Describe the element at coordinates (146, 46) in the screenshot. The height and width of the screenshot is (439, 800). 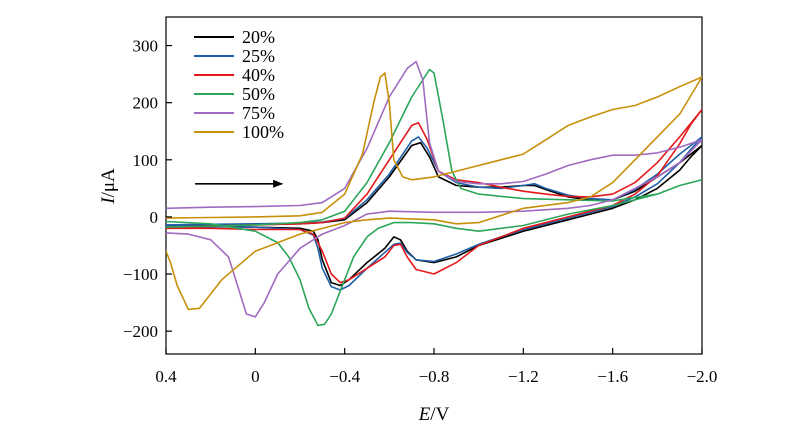
I see `y-tick-label: 300` at that location.